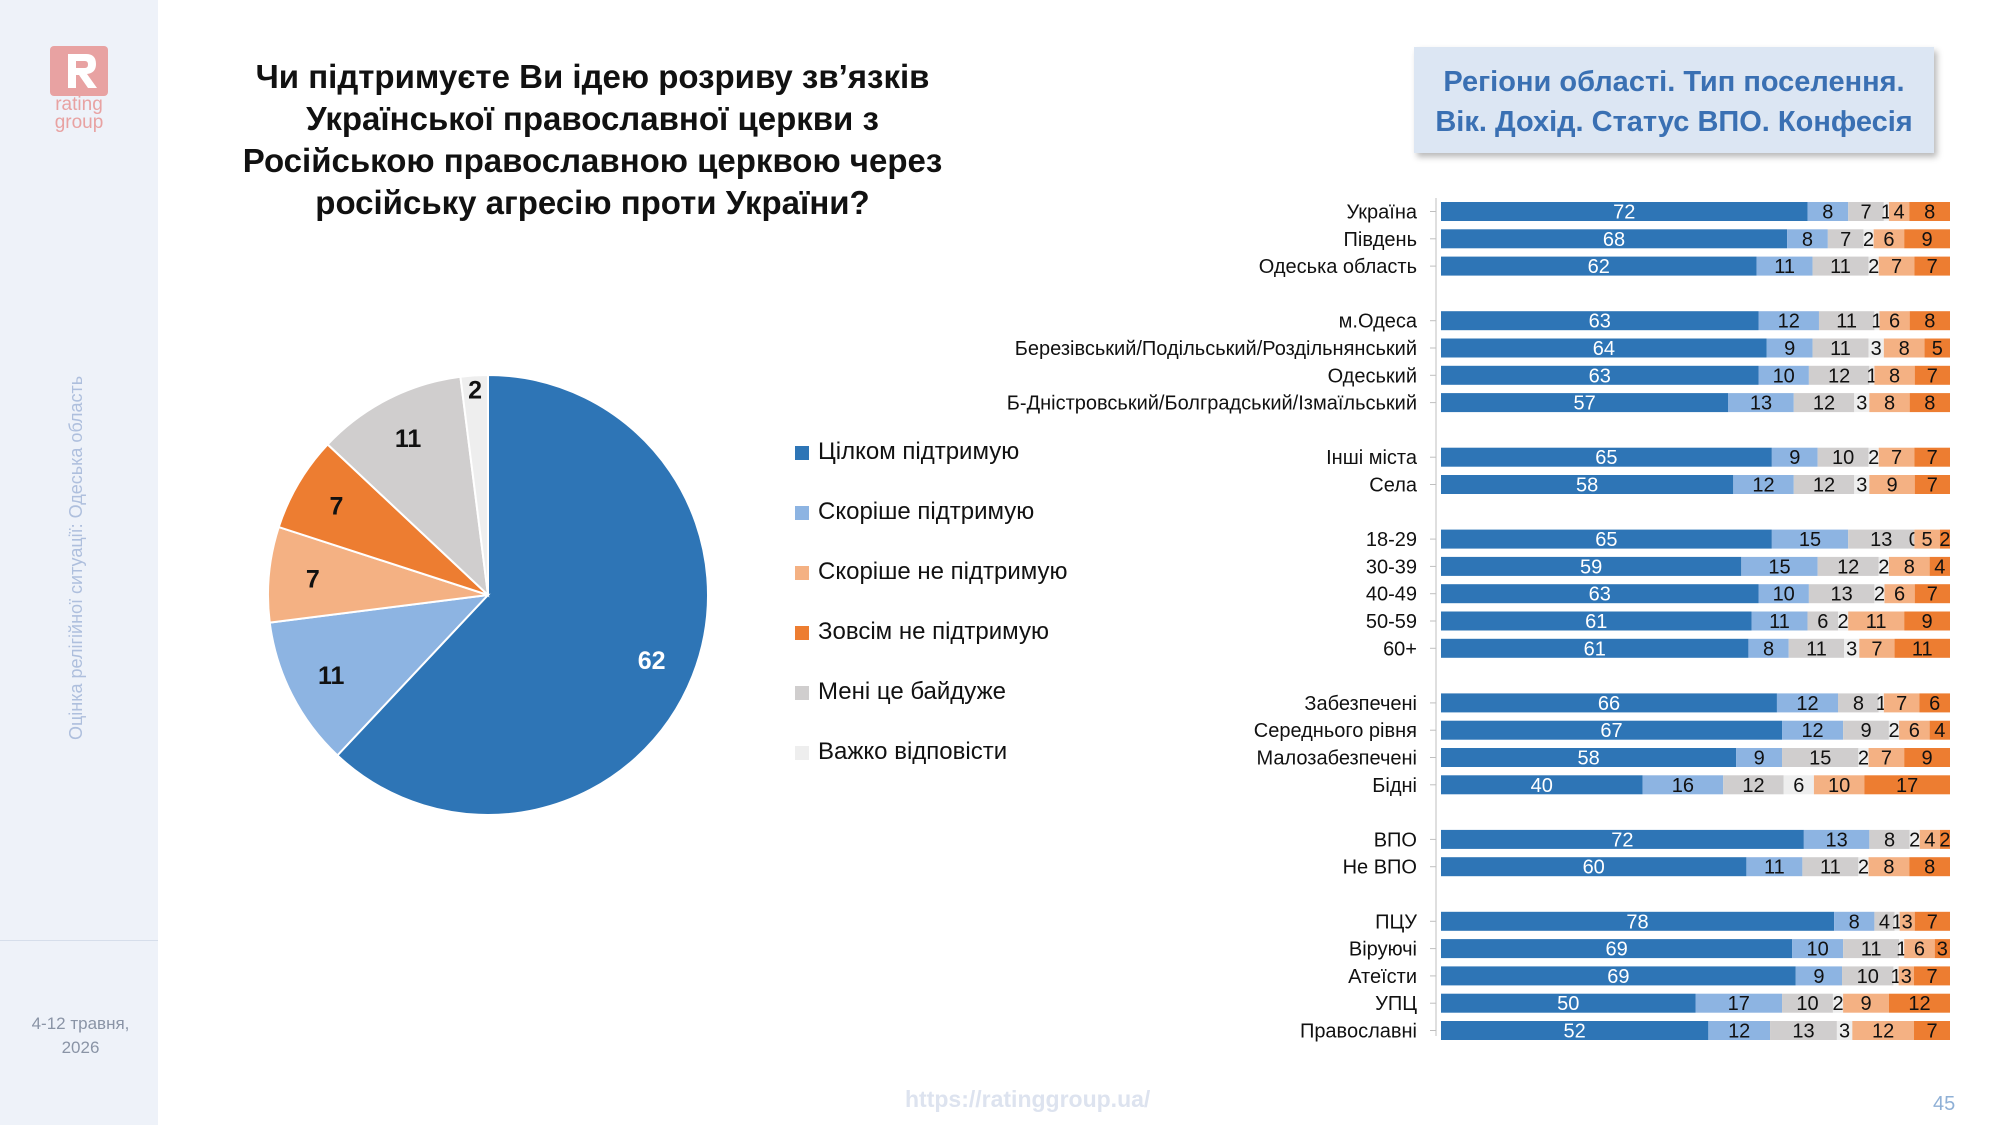 The image size is (2000, 1125). Describe the element at coordinates (79, 89) in the screenshot. I see `rating-group-logo: rating group` at that location.